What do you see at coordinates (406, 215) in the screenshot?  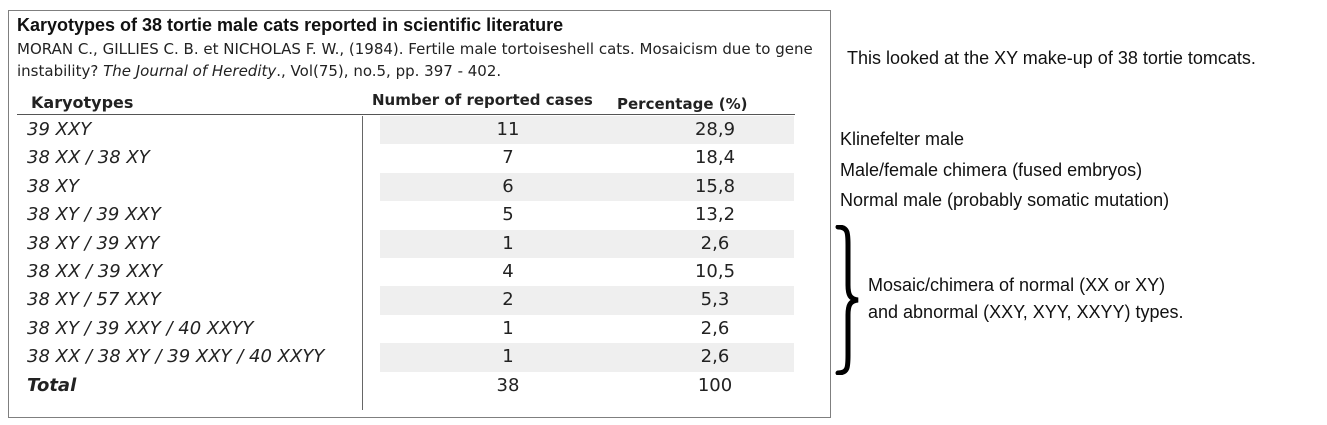 I see `table-row: 38 XY / 39 XXY 5 13,2` at bounding box center [406, 215].